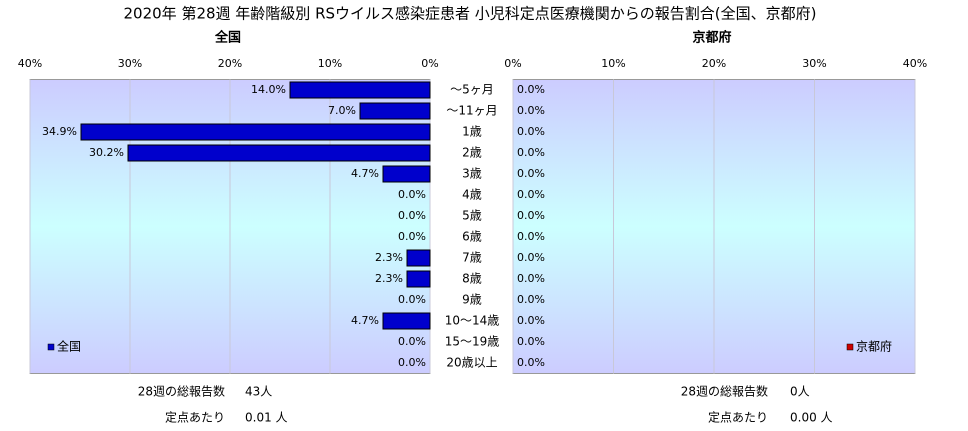 The image size is (968, 431). Describe the element at coordinates (472, 132) in the screenshot. I see `category-label: 1歳` at that location.